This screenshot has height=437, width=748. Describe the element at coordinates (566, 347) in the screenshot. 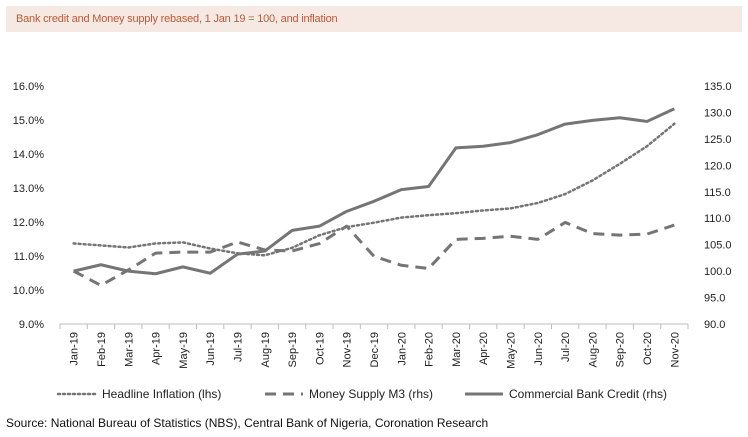

I see `x-axis-tick-label: Jul-20` at that location.